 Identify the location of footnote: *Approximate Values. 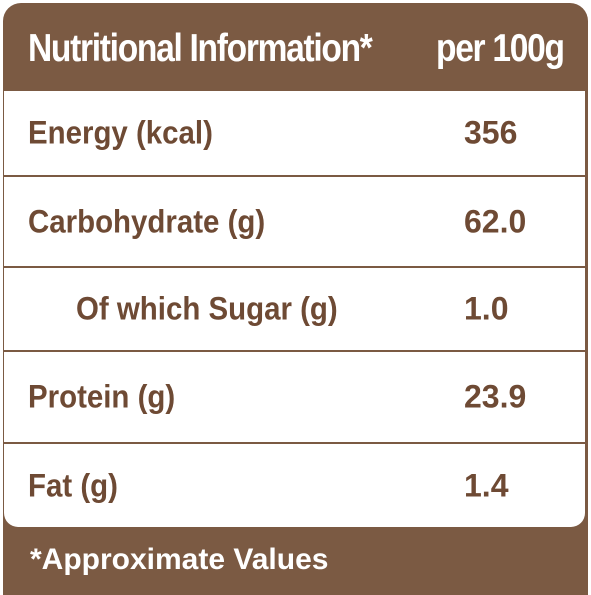
(179, 559).